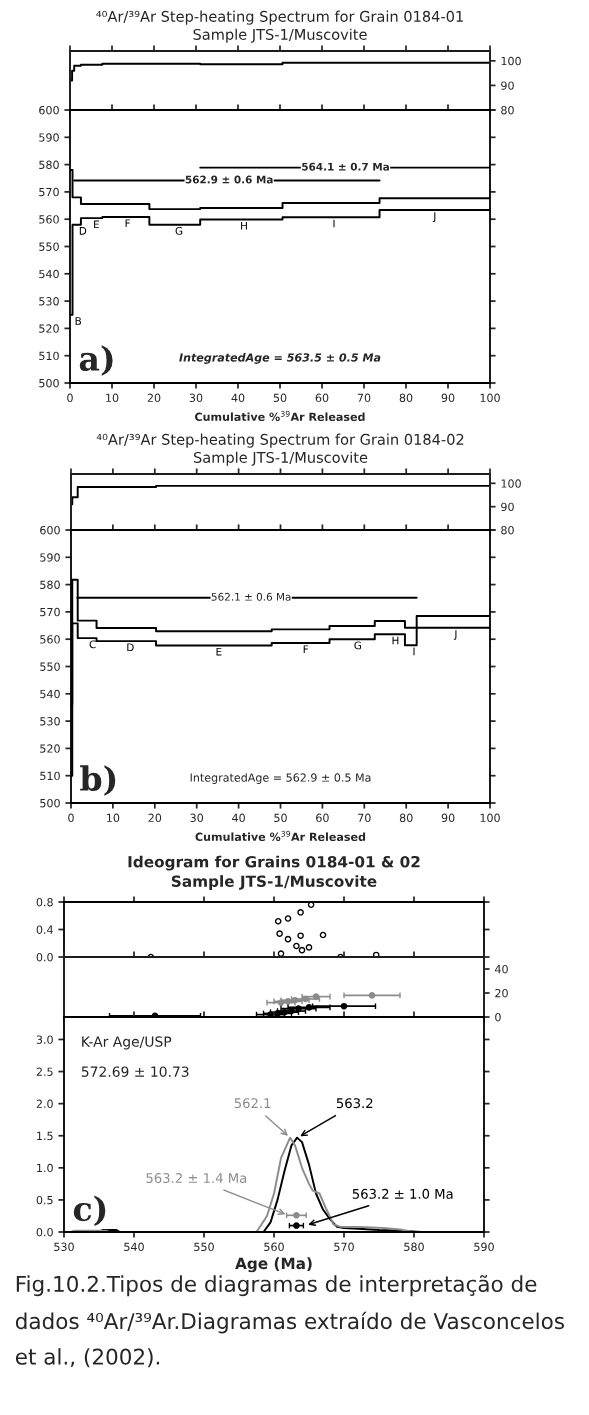 The width and height of the screenshot is (589, 1415). What do you see at coordinates (113, 818) in the screenshot?
I see `x-tick-label: 10` at bounding box center [113, 818].